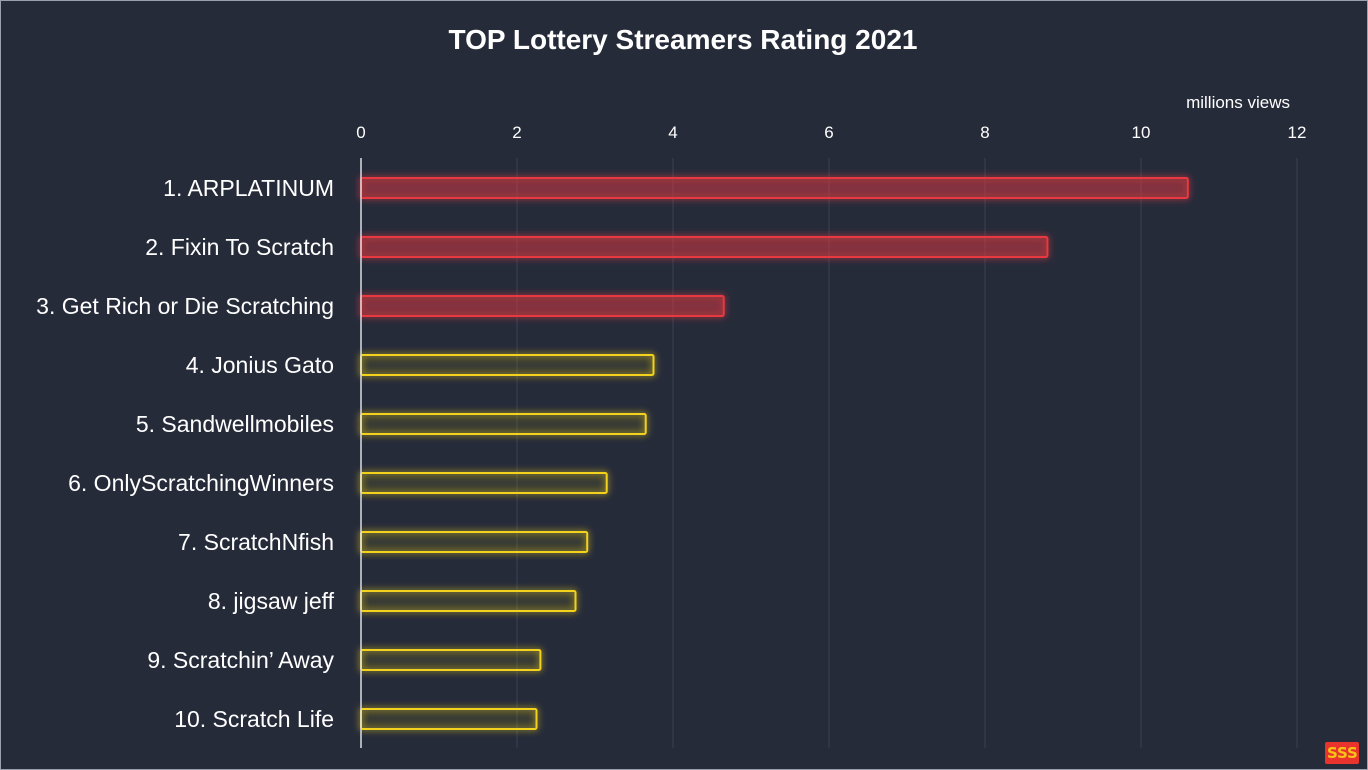 This screenshot has width=1368, height=770. I want to click on category-label: 9. Scratchin’ Away, so click(240, 660).